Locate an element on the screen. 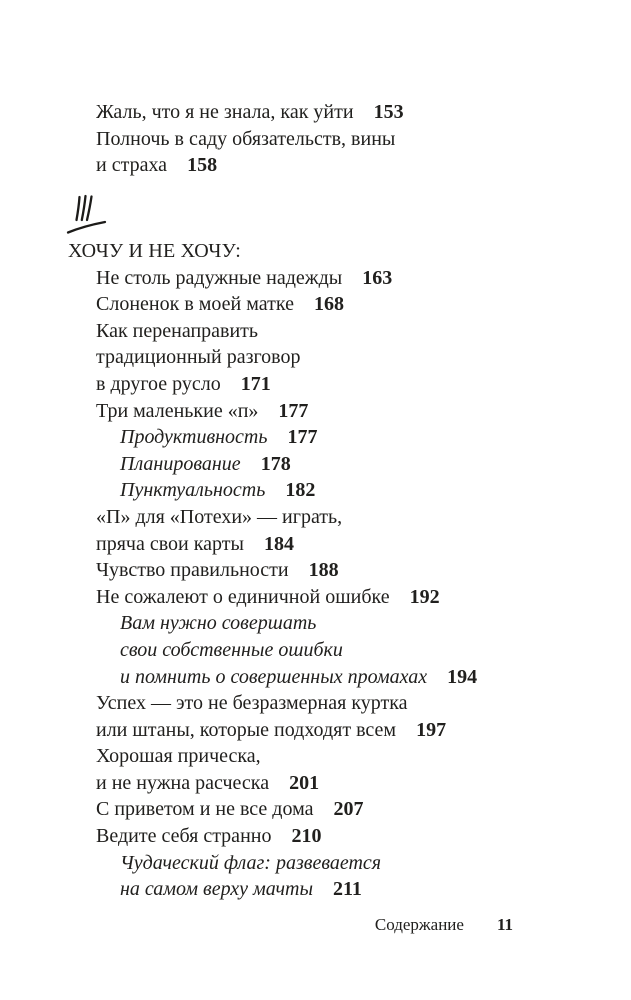 This screenshot has height=1000, width=631. entry-title-text: Ведите себя странно is located at coordinates (184, 836).